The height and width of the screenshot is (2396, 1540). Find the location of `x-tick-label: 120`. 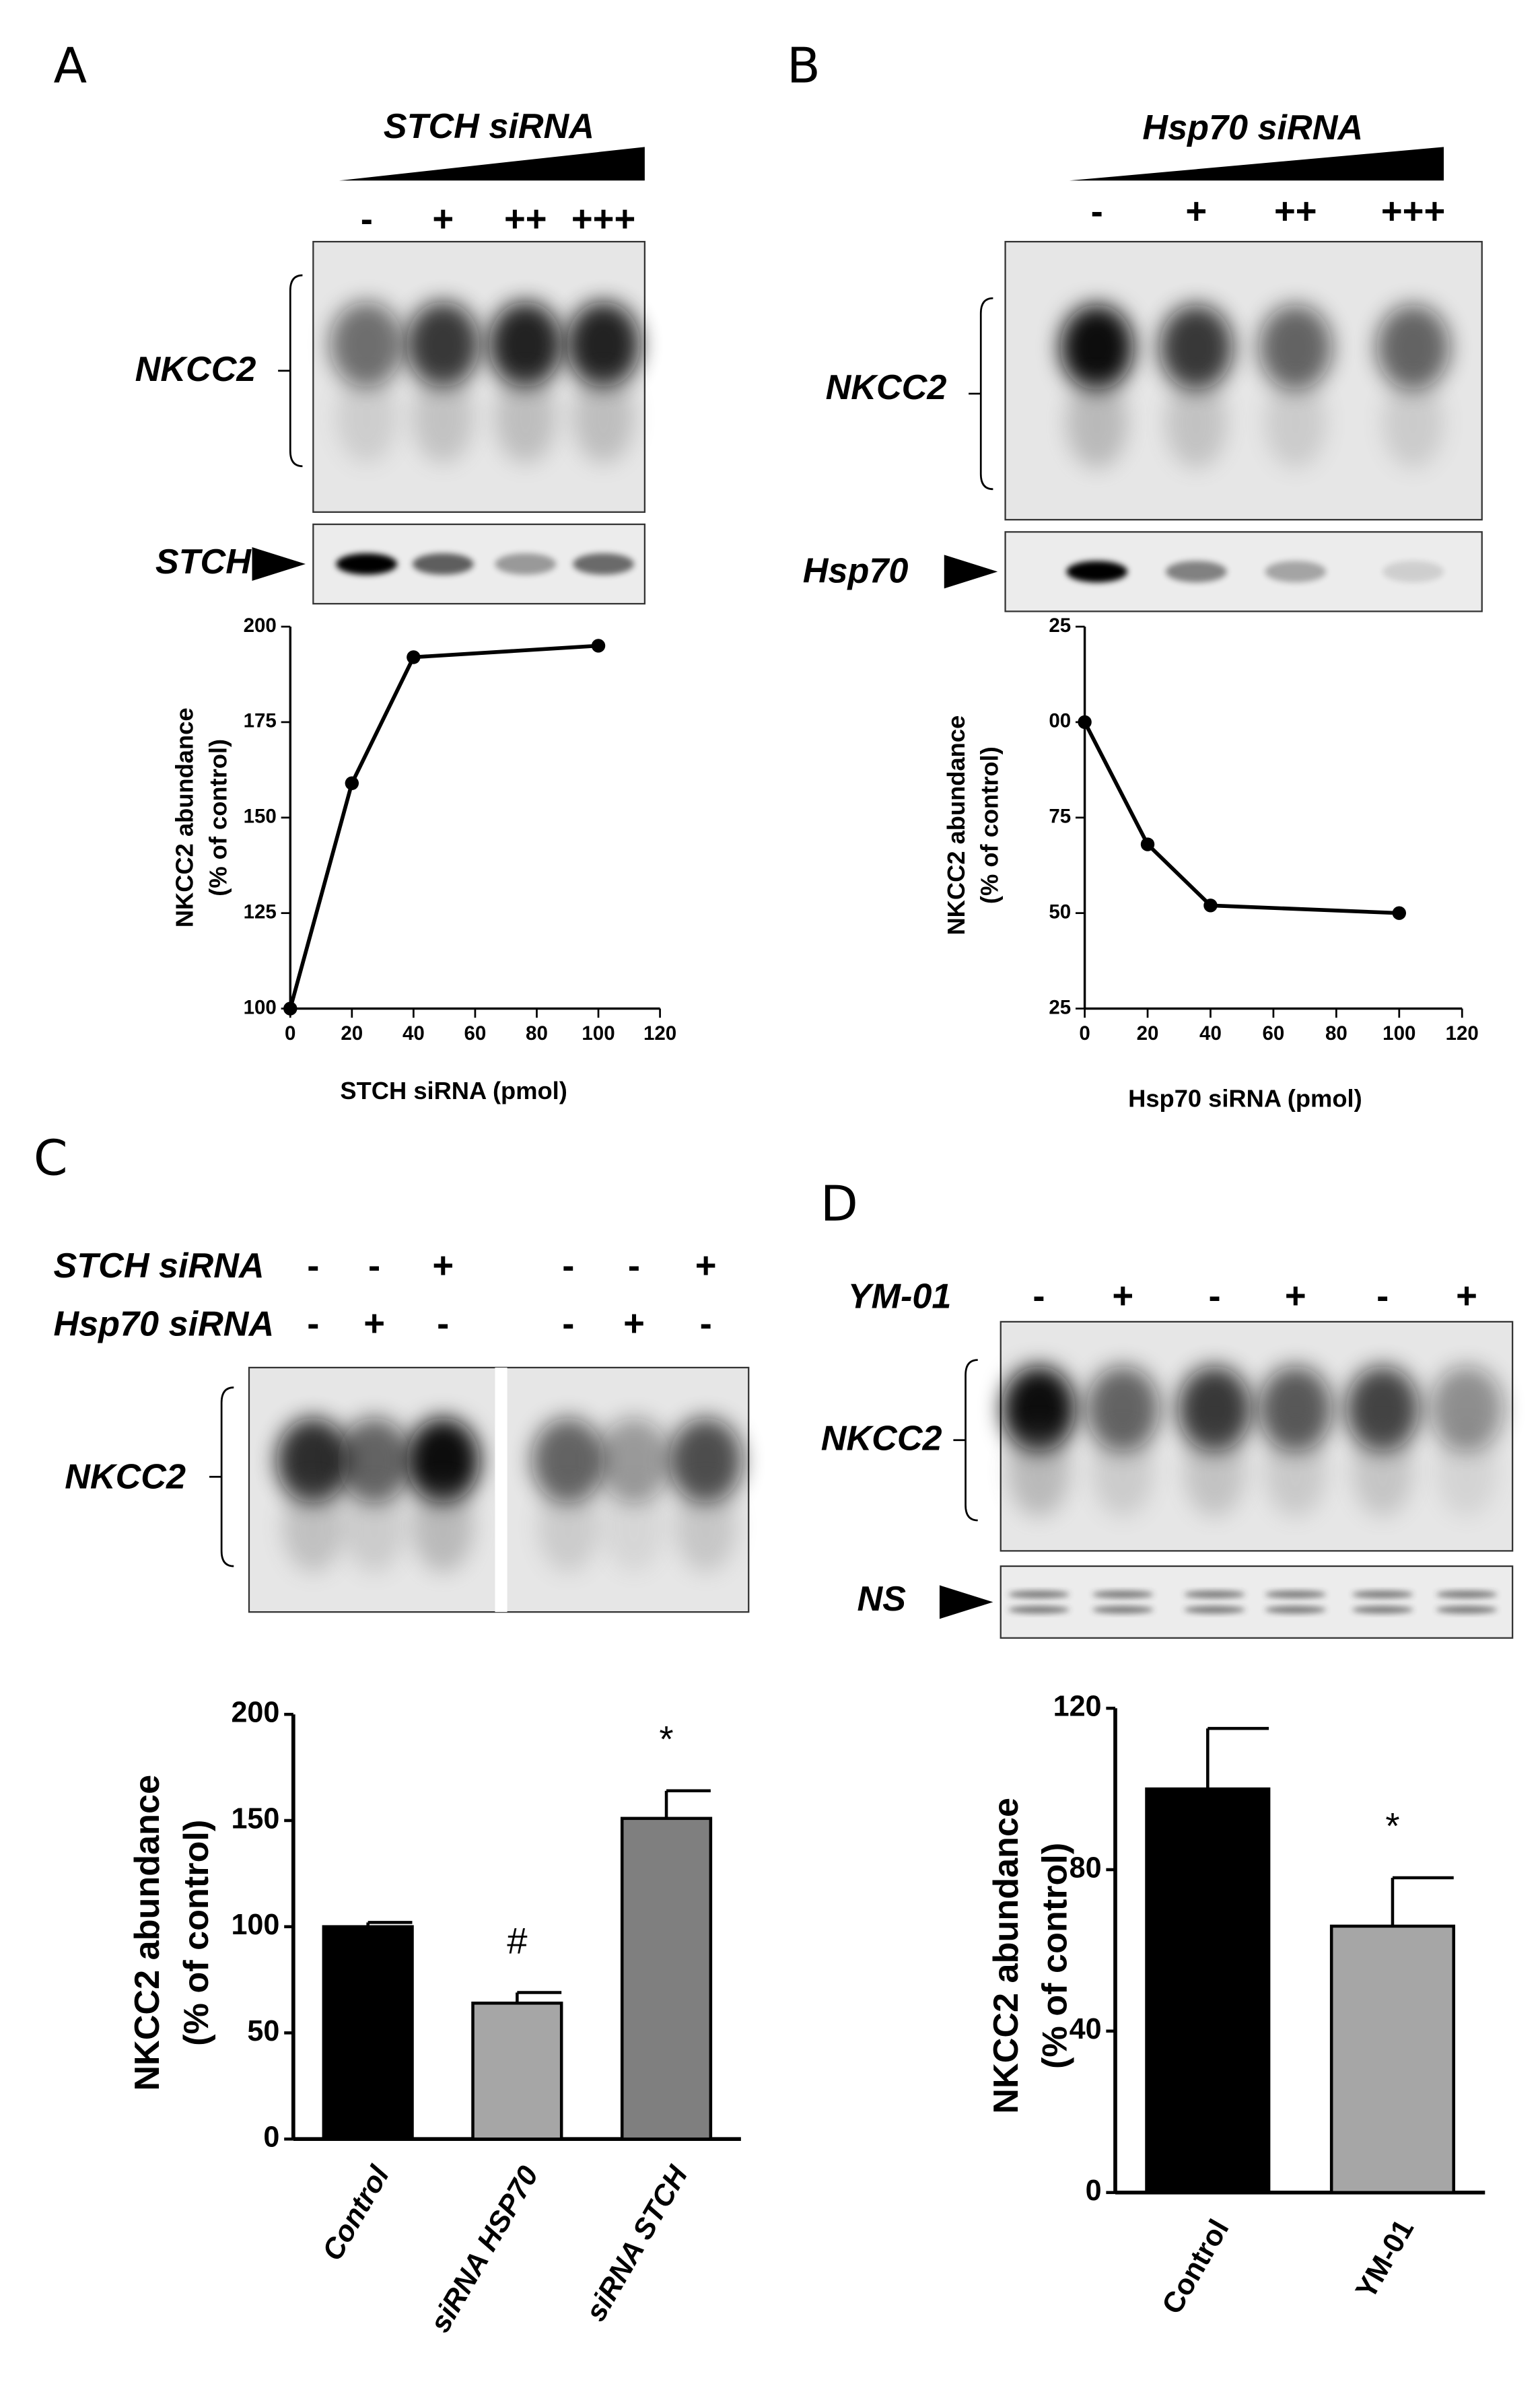

x-tick-label: 120 is located at coordinates (1463, 1034).